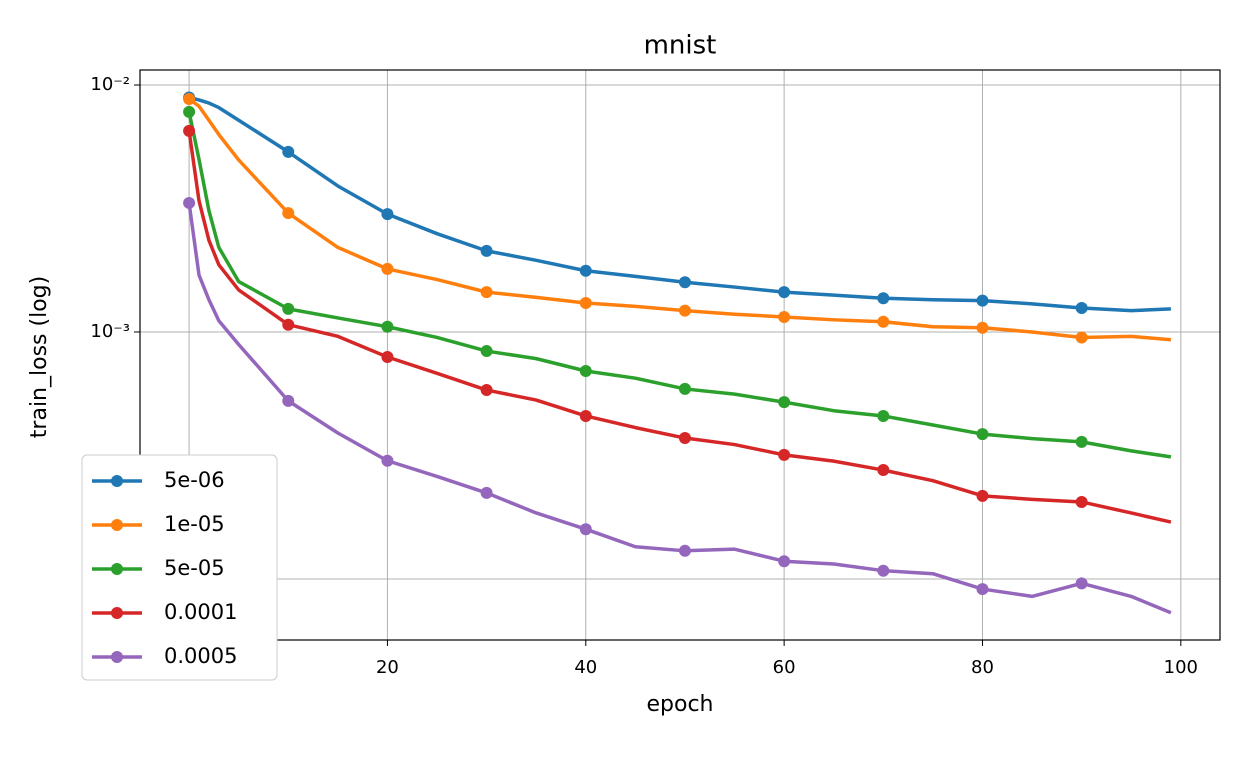 The width and height of the screenshot is (1254, 758). What do you see at coordinates (110, 84) in the screenshot?
I see `y-tick-label: 10⁻²` at bounding box center [110, 84].